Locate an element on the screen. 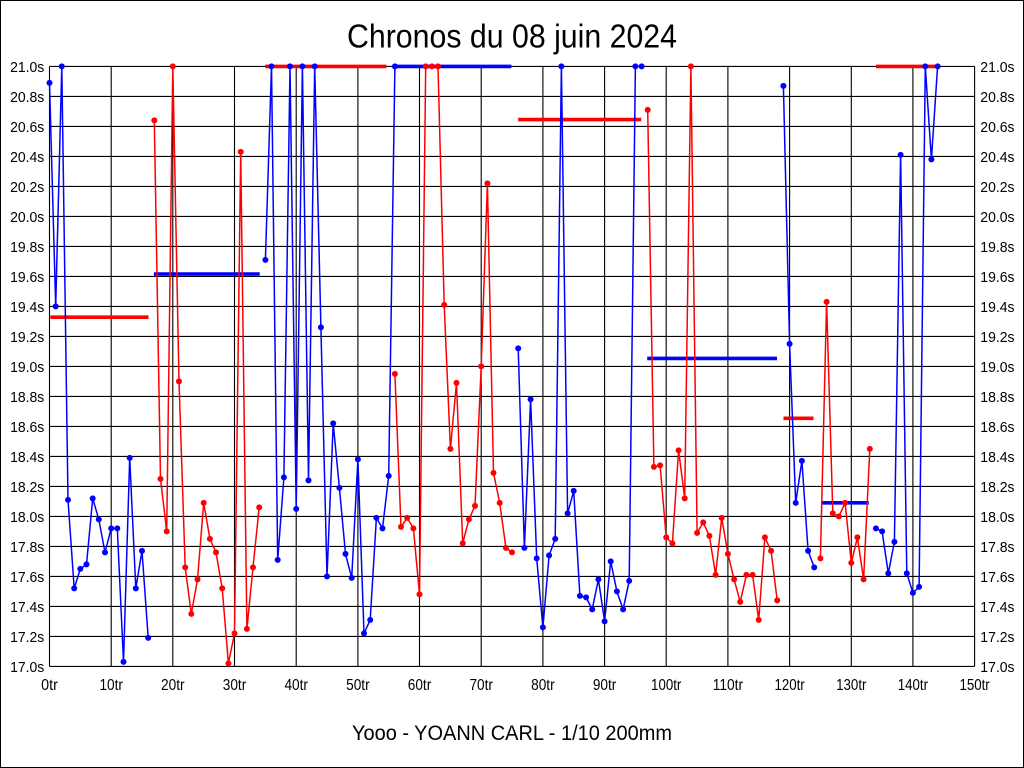  svg-text: 110tr is located at coordinates (728, 685).